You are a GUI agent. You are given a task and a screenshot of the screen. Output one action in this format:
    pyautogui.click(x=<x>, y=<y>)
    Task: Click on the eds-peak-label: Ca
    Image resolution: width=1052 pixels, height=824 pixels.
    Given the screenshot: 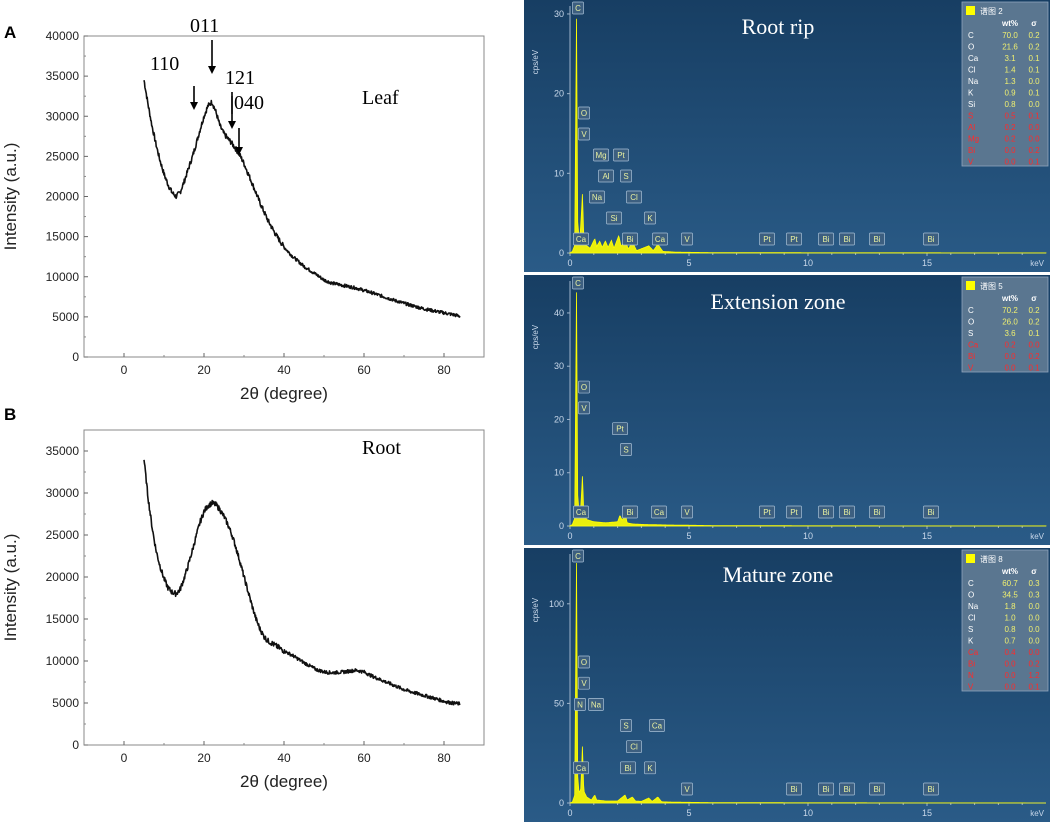 What is the action you would take?
    pyautogui.click(x=660, y=239)
    